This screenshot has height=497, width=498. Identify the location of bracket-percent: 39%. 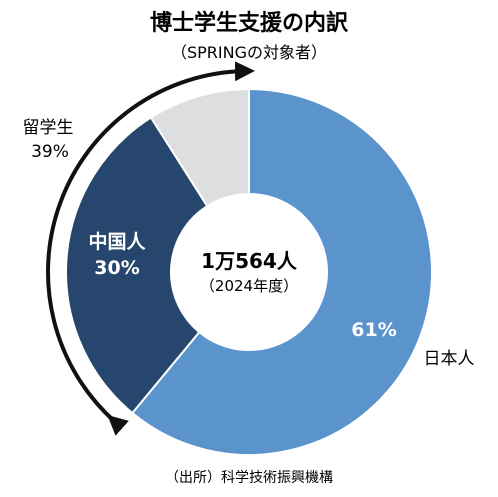
(50, 152).